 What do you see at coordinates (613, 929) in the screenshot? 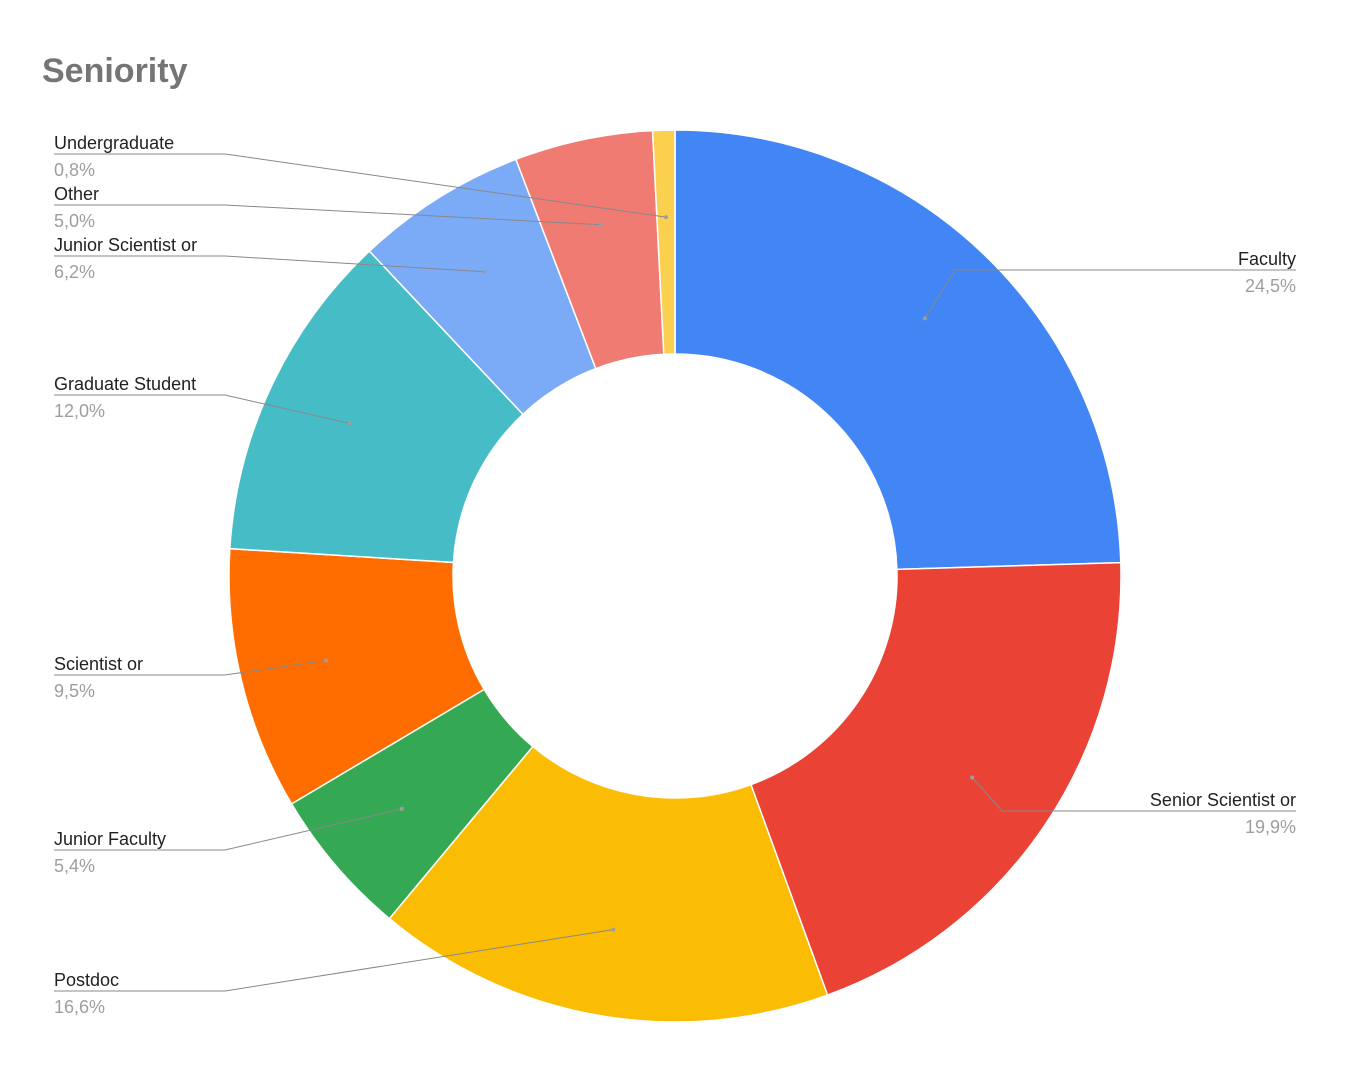
I see `leader-dot-postdoc` at bounding box center [613, 929].